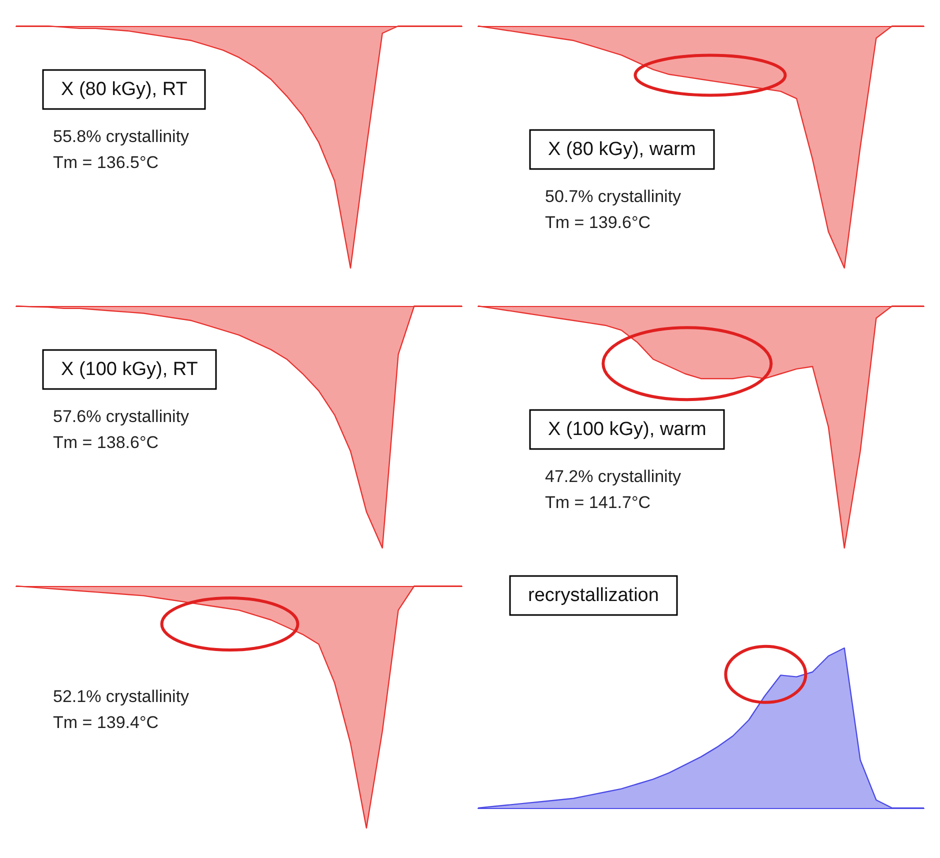 The height and width of the screenshot is (858, 940). What do you see at coordinates (627, 429) in the screenshot?
I see `text: X (100 kGy), warm` at bounding box center [627, 429].